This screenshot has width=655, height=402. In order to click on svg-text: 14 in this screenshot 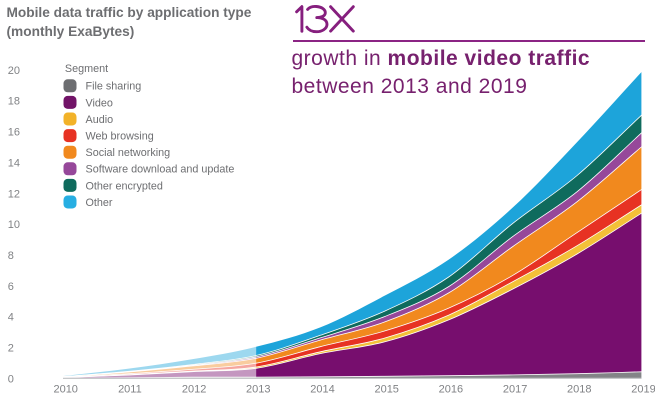, I will do `click(14, 163)`.